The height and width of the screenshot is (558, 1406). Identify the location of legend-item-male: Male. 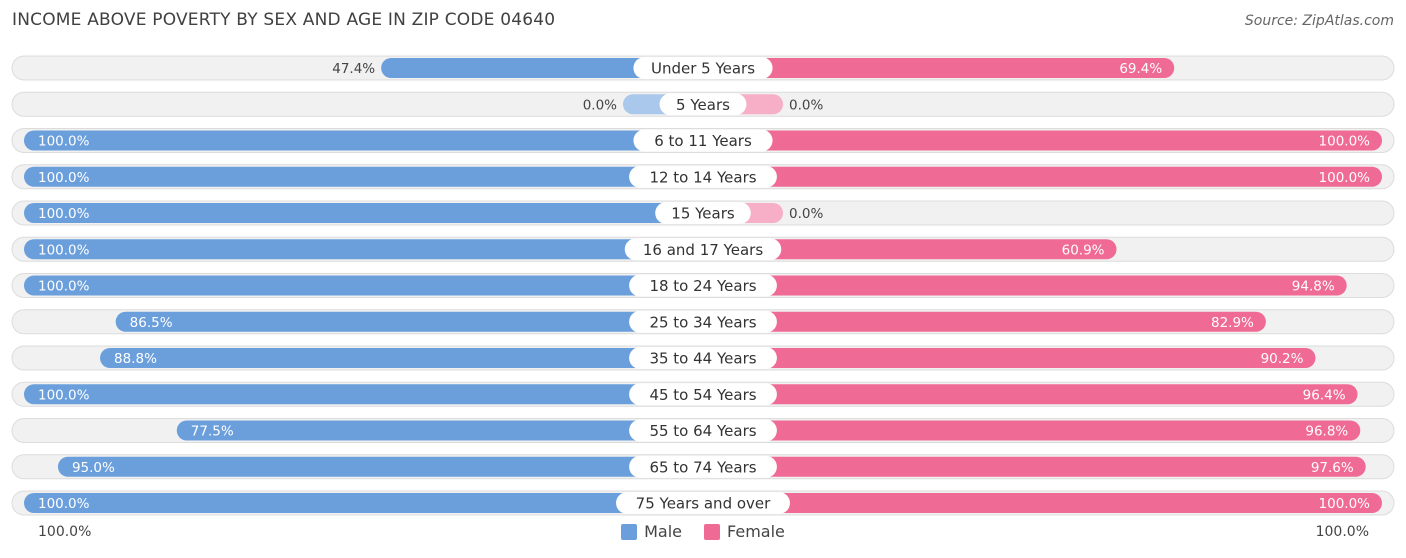
(651, 531).